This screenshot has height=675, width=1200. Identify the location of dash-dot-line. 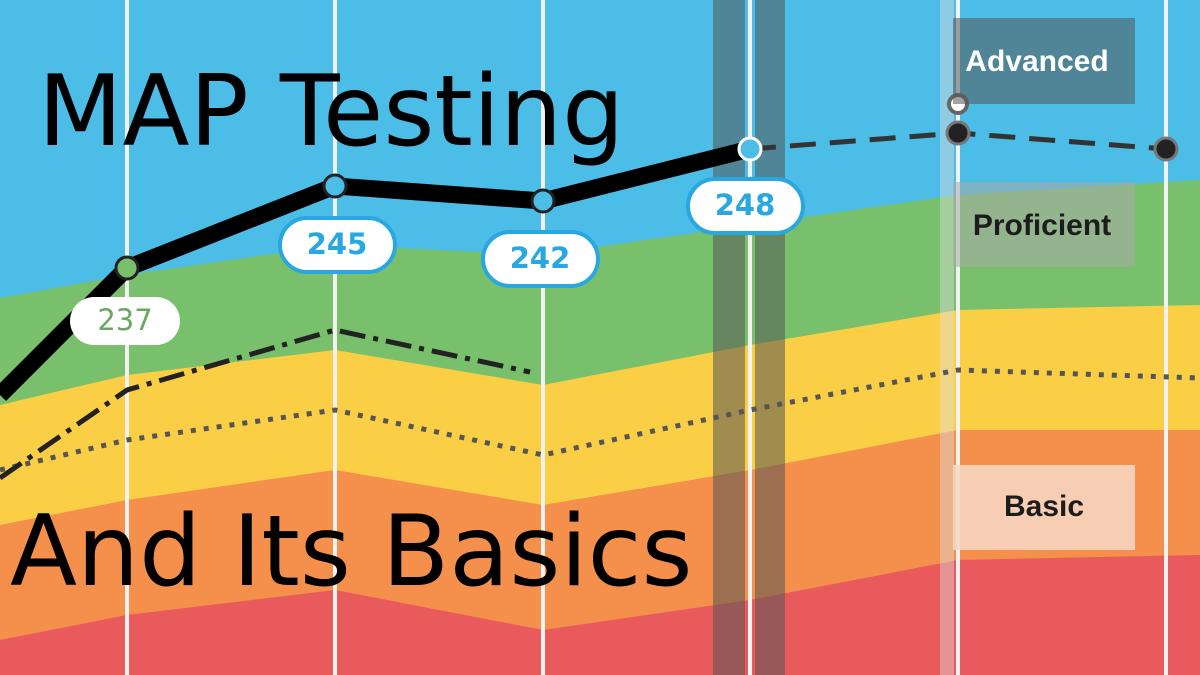
(265, 404).